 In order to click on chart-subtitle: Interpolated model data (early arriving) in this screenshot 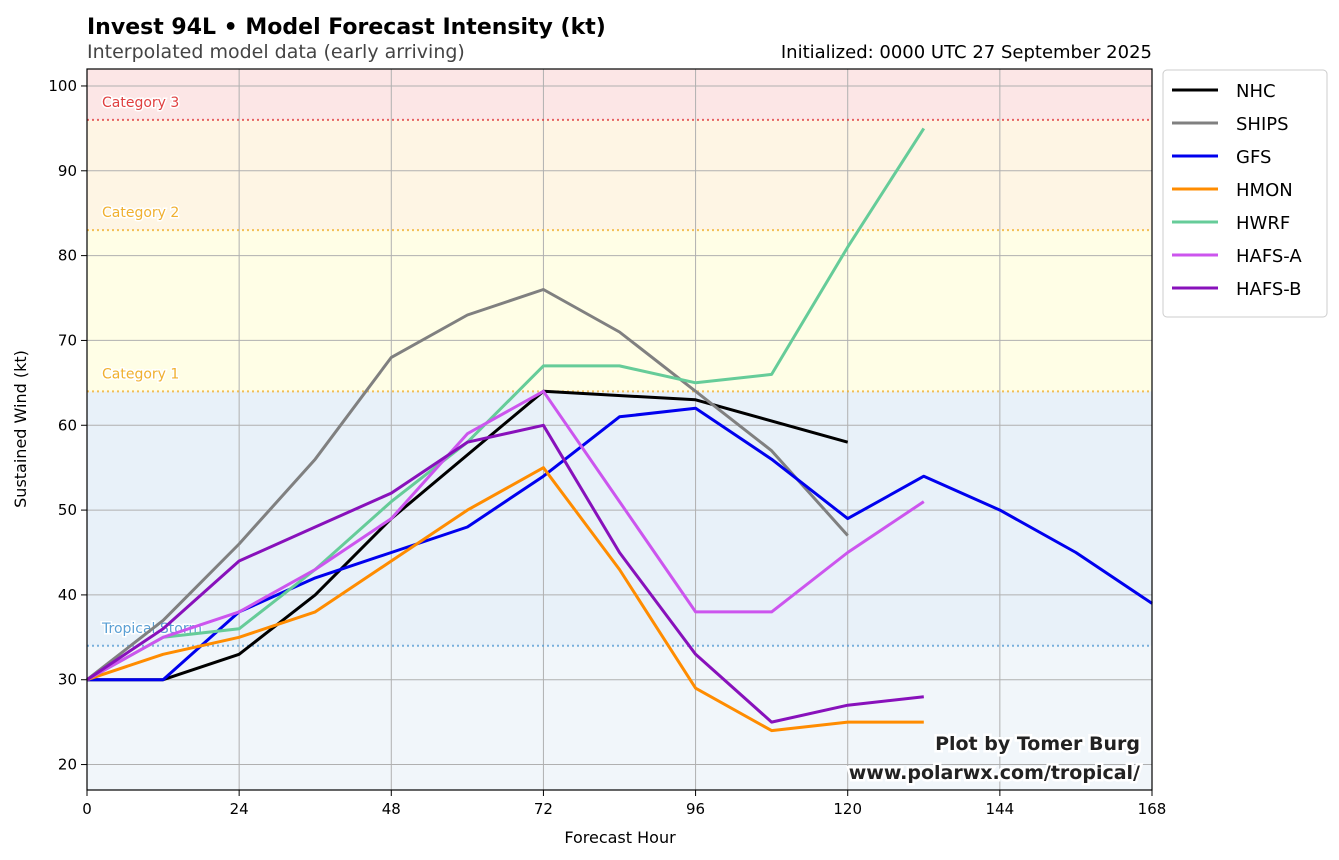, I will do `click(276, 52)`.